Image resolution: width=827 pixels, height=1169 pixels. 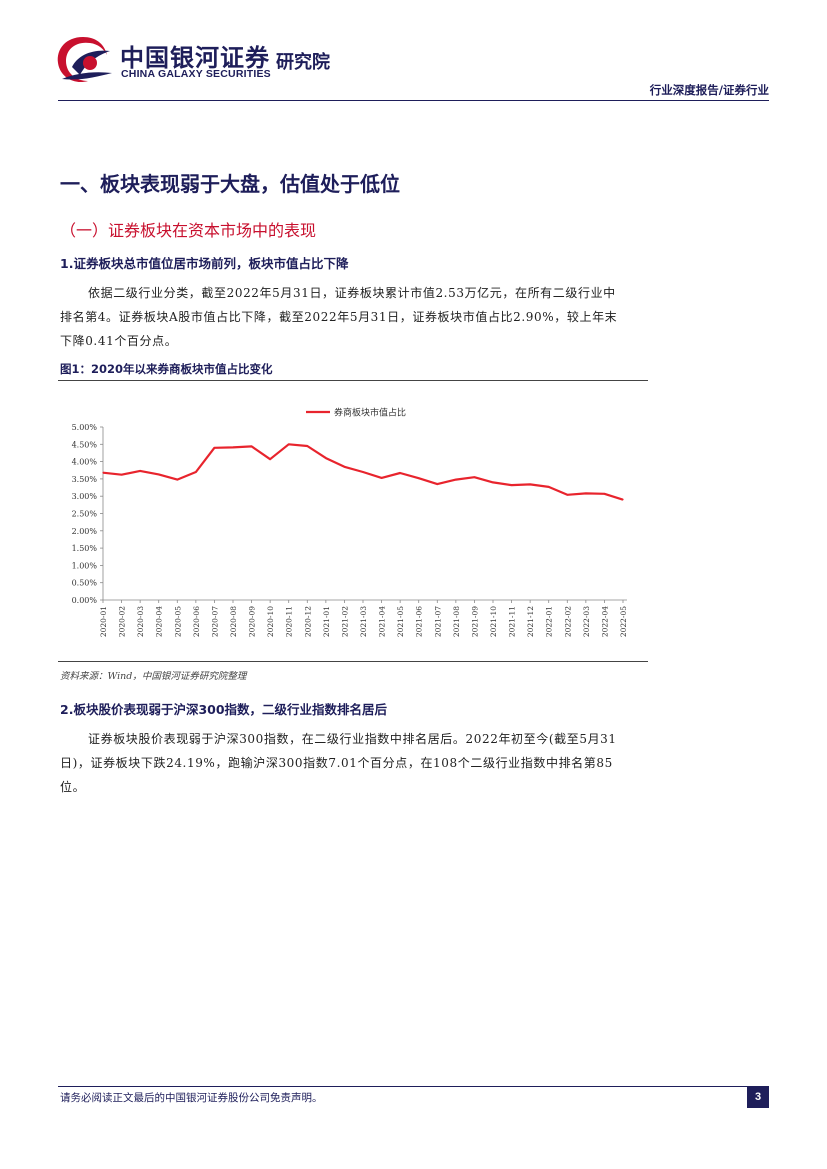 What do you see at coordinates (382, 621) in the screenshot?
I see `x-tick-label: 2021-04` at bounding box center [382, 621].